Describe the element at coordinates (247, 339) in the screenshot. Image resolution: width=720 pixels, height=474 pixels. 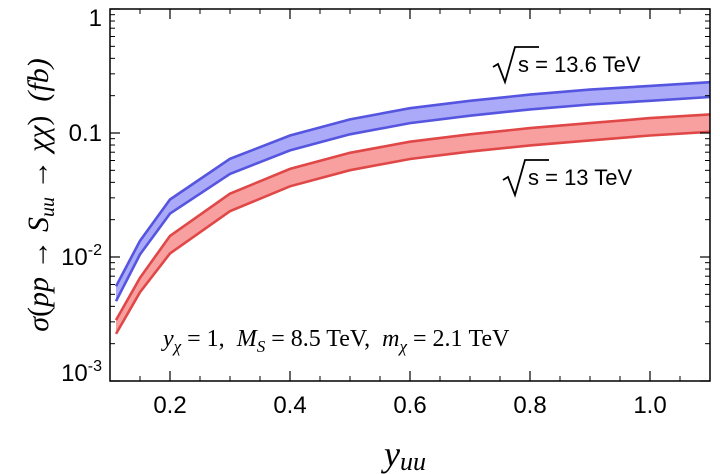
I see `param-M: M` at that location.